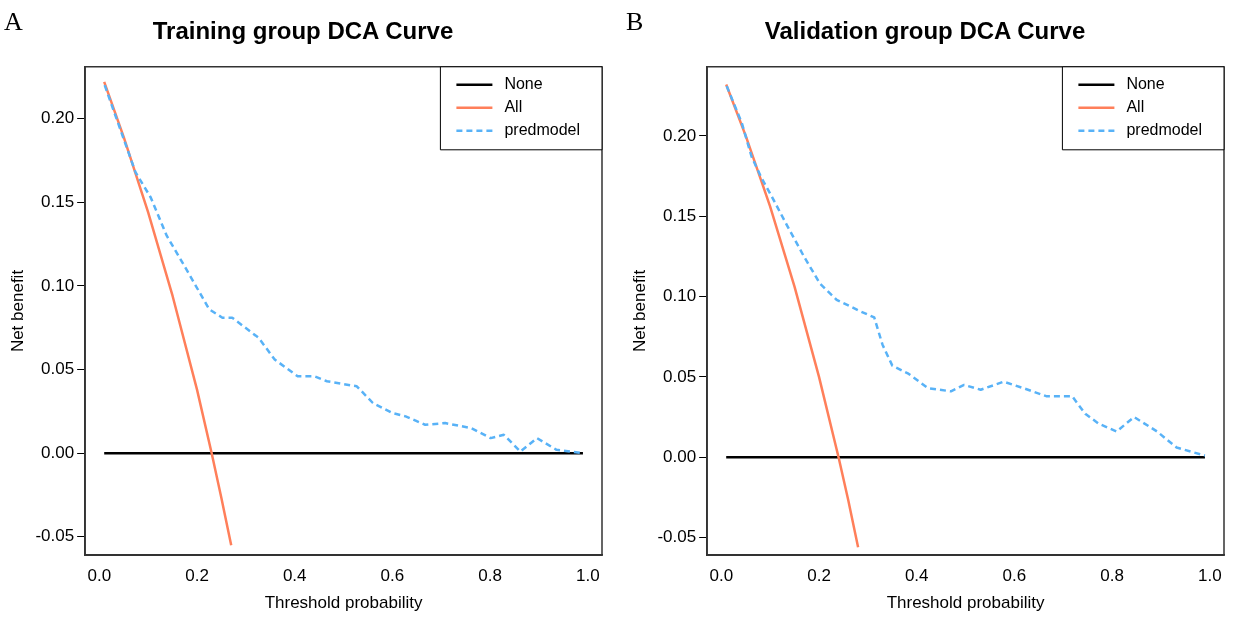  Describe the element at coordinates (13, 21) in the screenshot. I see `text: A` at that location.